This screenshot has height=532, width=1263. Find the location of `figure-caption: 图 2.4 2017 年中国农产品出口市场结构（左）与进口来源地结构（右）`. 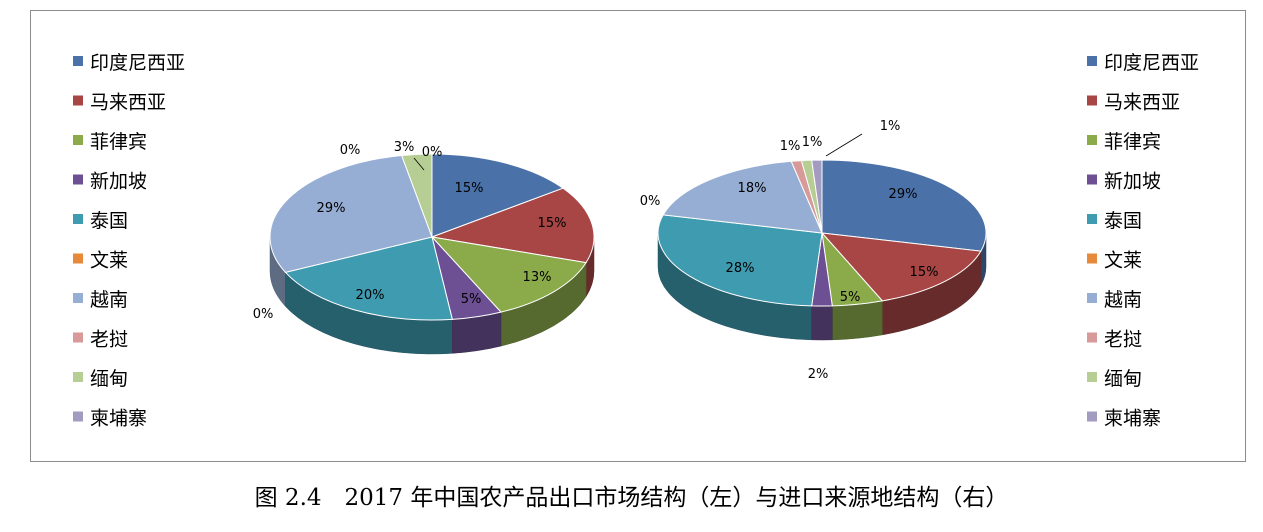

figure-caption: 图 2.4 2017 年中国农产品出口市场结构（左）与进口来源地结构（右） is located at coordinates (631, 498).